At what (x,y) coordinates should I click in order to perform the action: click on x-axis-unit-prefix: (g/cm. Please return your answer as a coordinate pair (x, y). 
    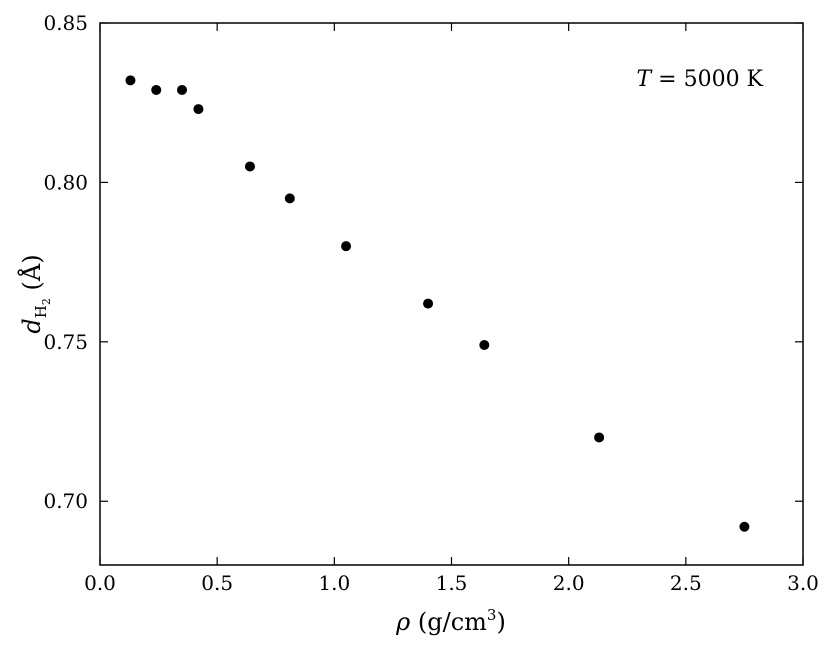
    Looking at the image, I should click on (448, 622).